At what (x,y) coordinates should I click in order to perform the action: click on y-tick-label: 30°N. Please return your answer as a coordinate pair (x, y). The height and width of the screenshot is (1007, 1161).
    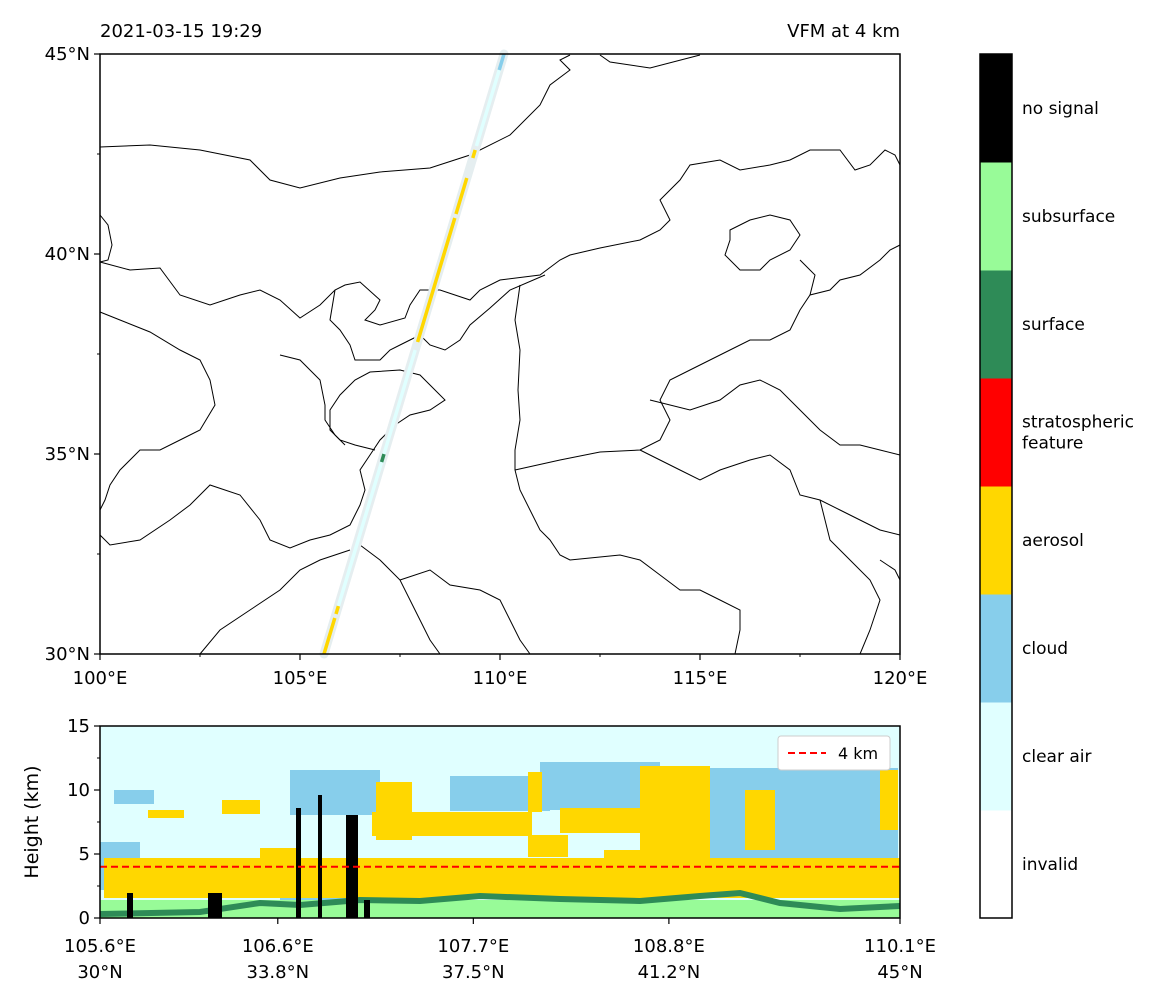
    Looking at the image, I should click on (67, 654).